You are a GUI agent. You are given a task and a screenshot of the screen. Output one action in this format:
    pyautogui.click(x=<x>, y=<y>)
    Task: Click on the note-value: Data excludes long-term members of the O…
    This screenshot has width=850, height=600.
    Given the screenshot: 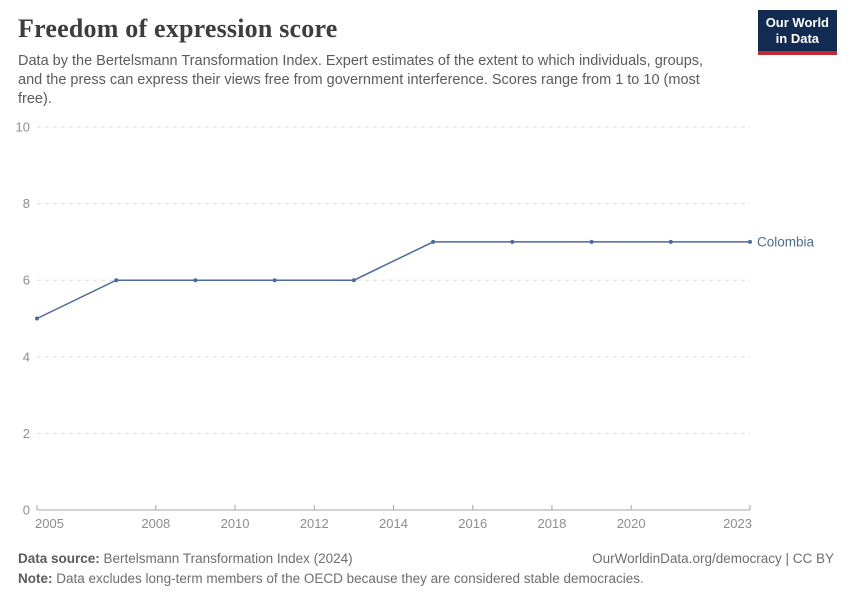 What is the action you would take?
    pyautogui.click(x=348, y=578)
    